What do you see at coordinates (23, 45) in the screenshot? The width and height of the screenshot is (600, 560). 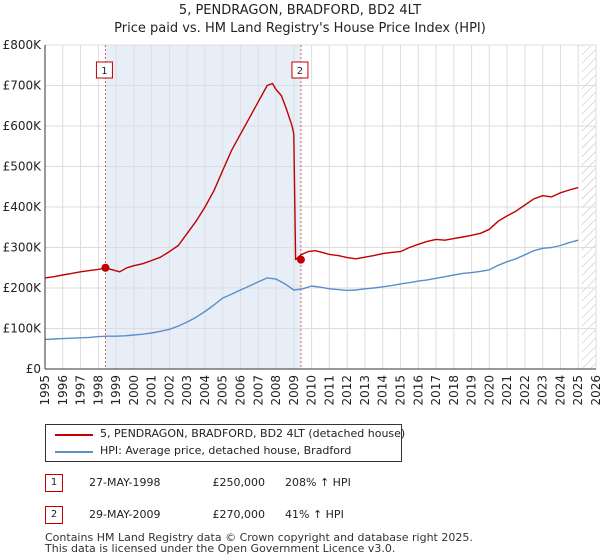 I see `y-tick-label: £800K` at bounding box center [23, 45].